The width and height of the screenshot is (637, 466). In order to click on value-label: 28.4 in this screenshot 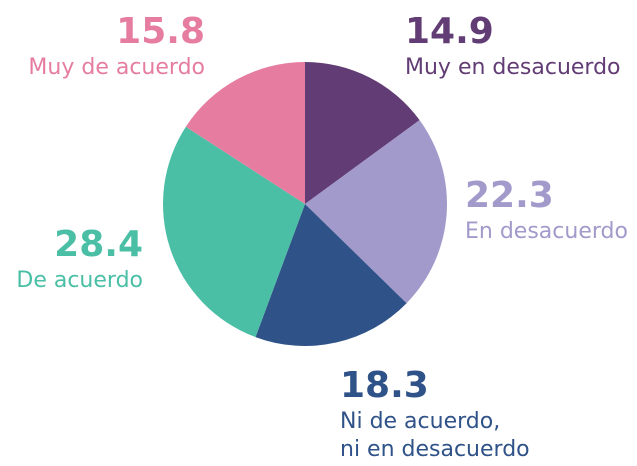, I will do `click(98, 244)`.